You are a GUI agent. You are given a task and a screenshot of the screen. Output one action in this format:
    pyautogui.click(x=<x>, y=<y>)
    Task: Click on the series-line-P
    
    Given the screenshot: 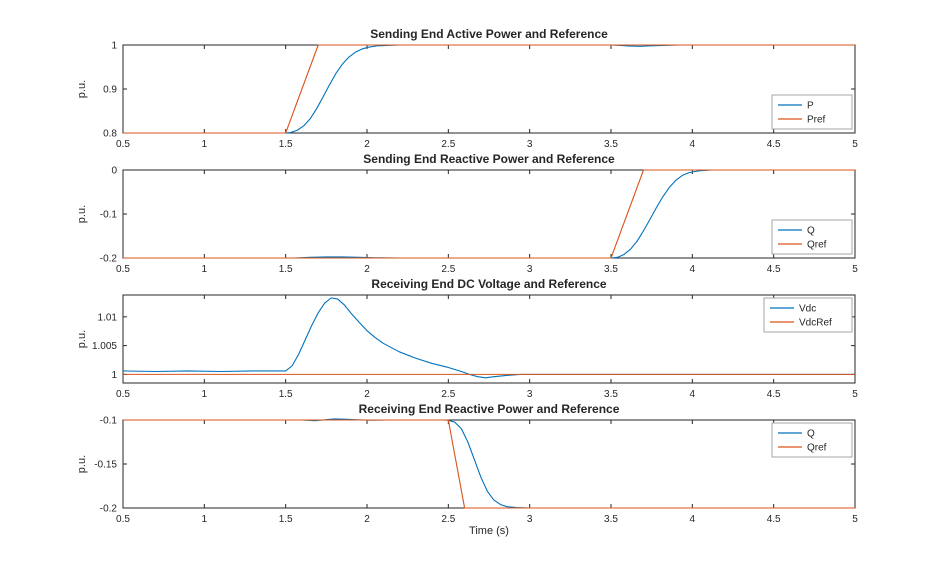 What is the action you would take?
    pyautogui.click(x=489, y=89)
    